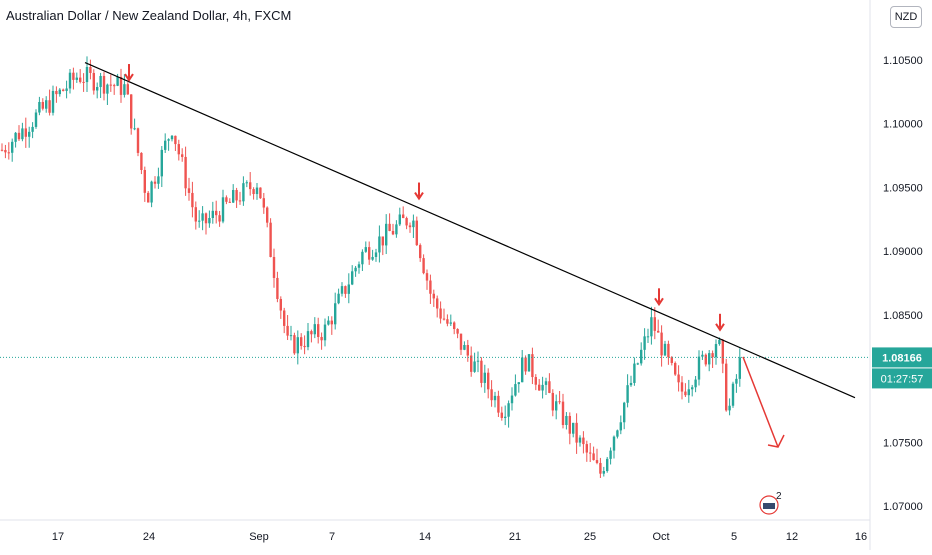 The width and height of the screenshot is (932, 555). What do you see at coordinates (903, 316) in the screenshot?
I see `price-tick-label: 1.08500` at bounding box center [903, 316].